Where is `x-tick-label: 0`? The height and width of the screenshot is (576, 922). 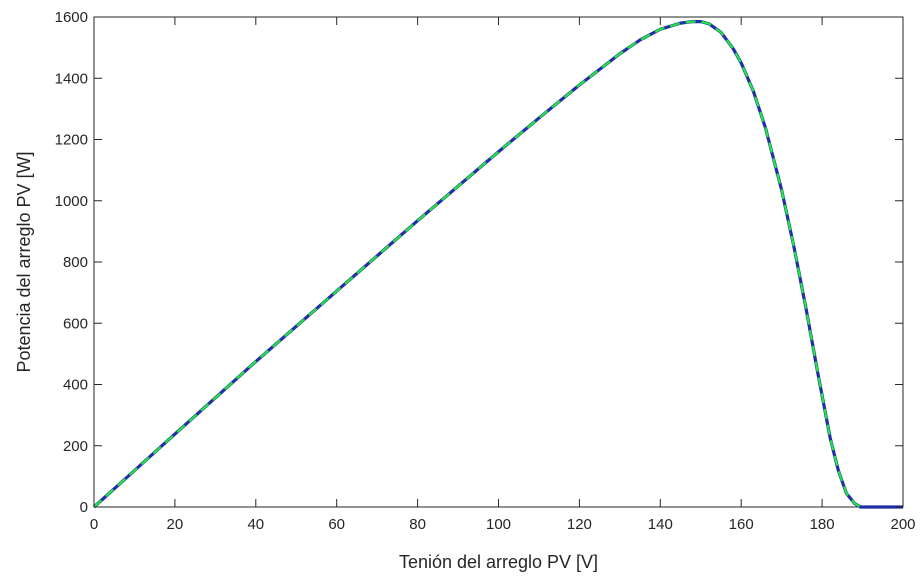 x-tick-label: 0 is located at coordinates (94, 524).